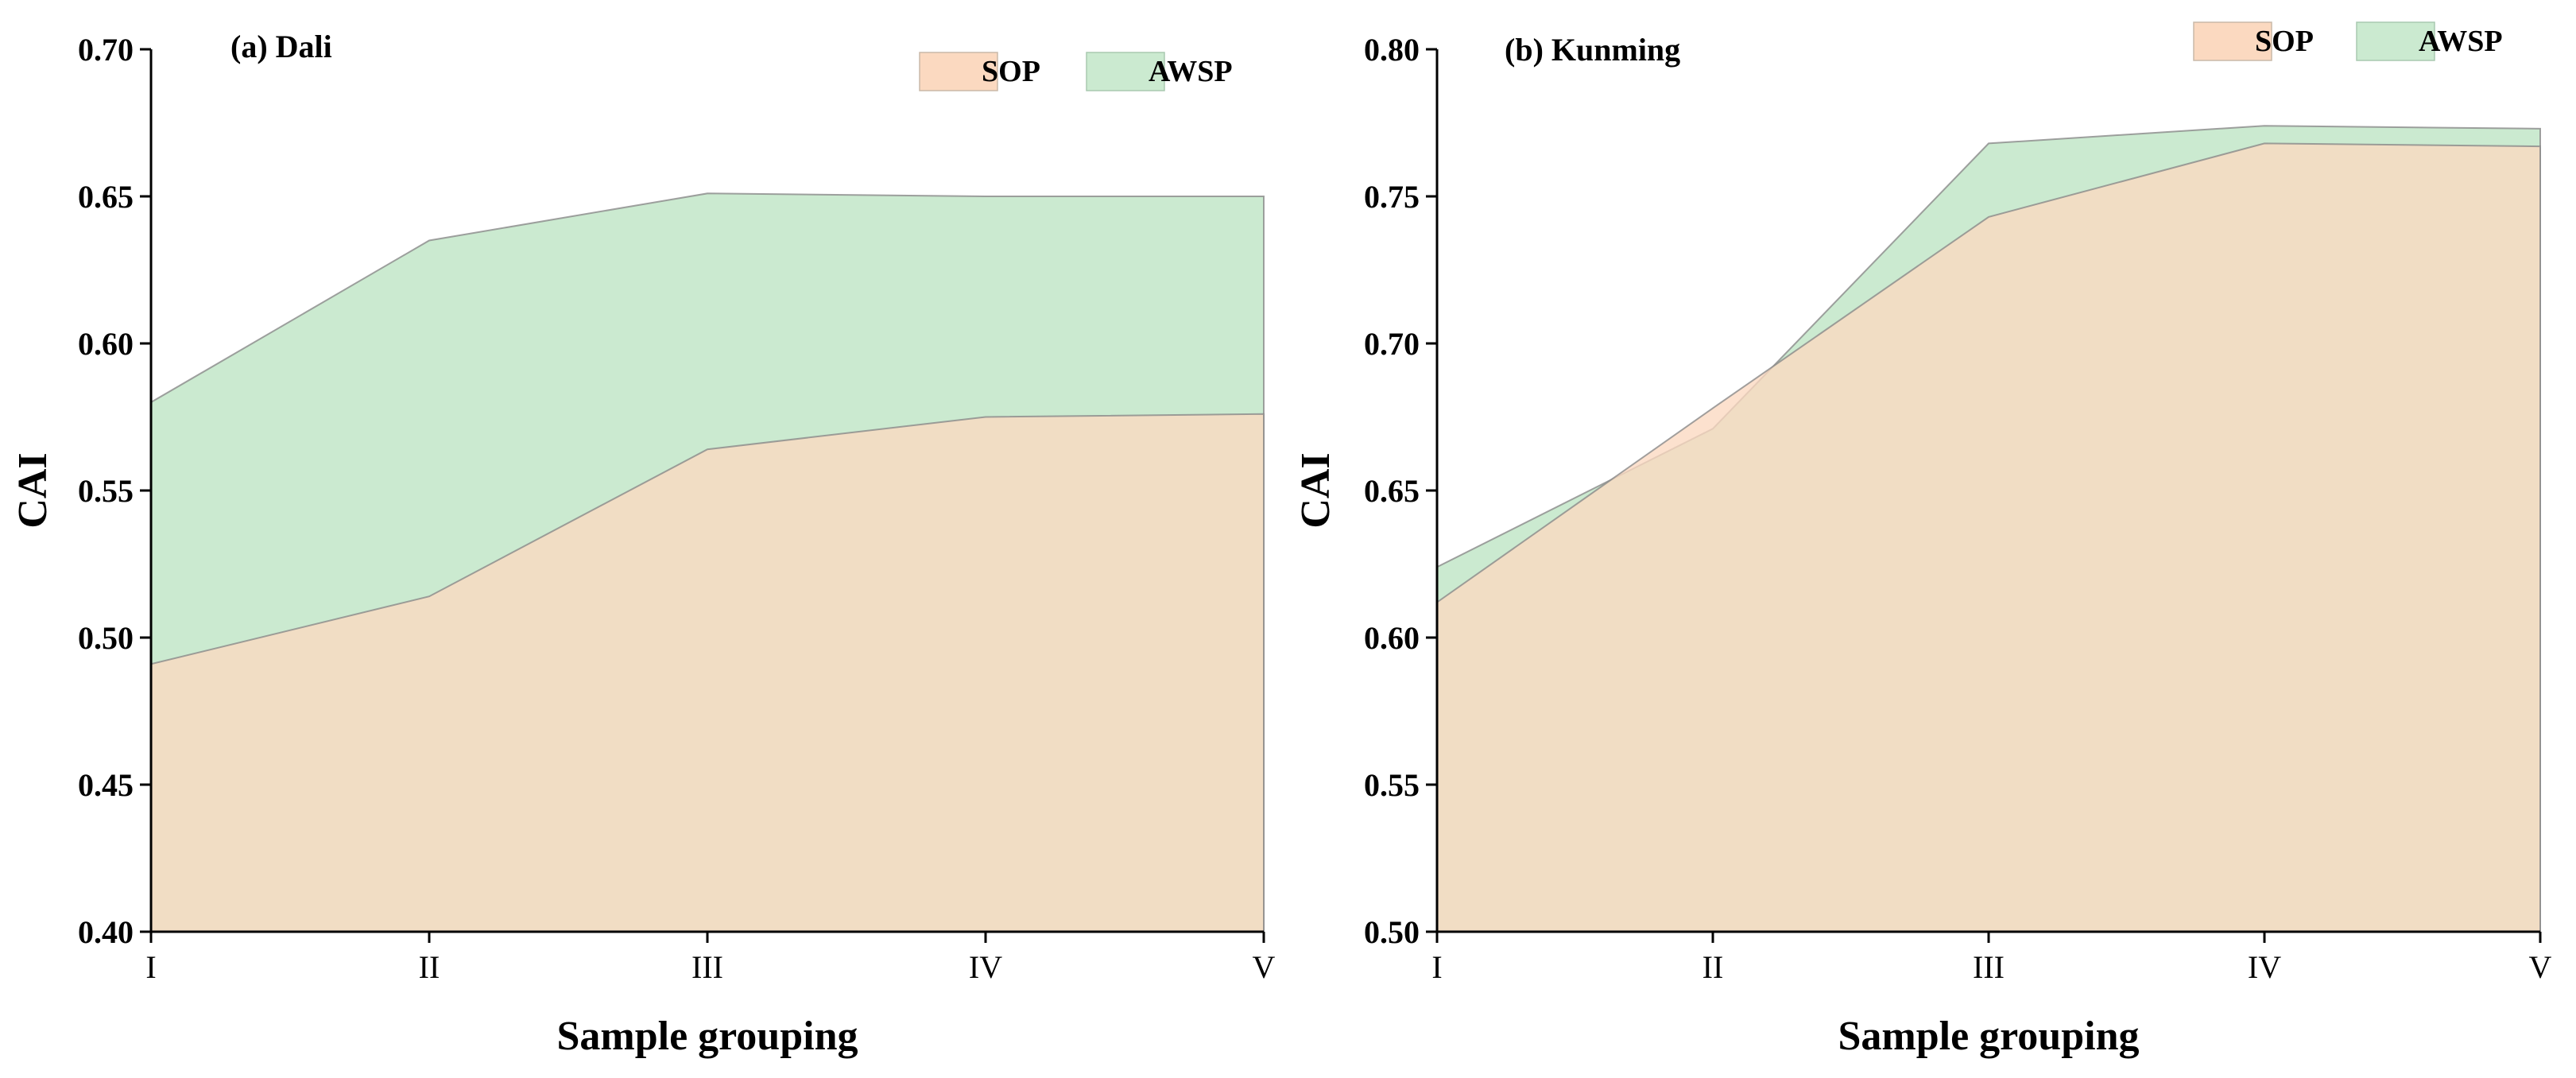 The image size is (2576, 1078). I want to click on y-tick-label: 0.75, so click(1392, 197).